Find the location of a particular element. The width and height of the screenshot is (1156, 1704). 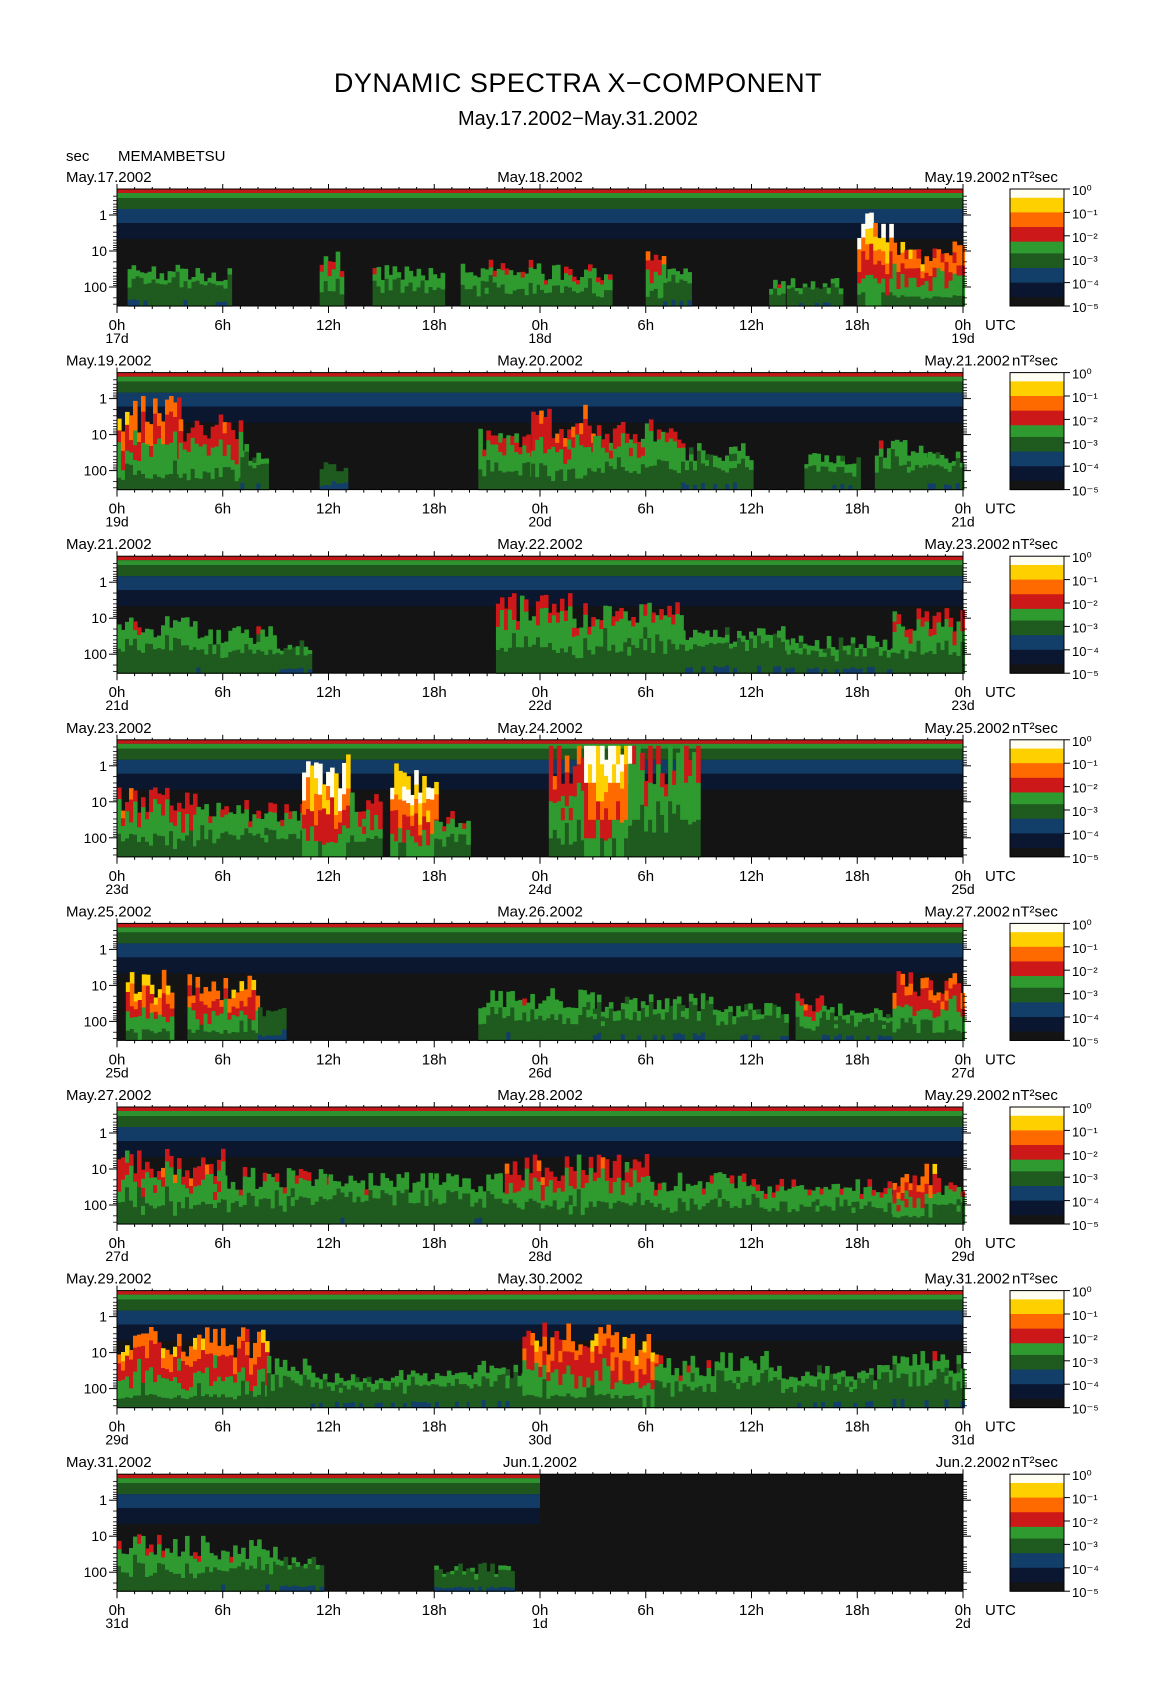

panel-end-date: May.23.2002 is located at coordinates (967, 544).